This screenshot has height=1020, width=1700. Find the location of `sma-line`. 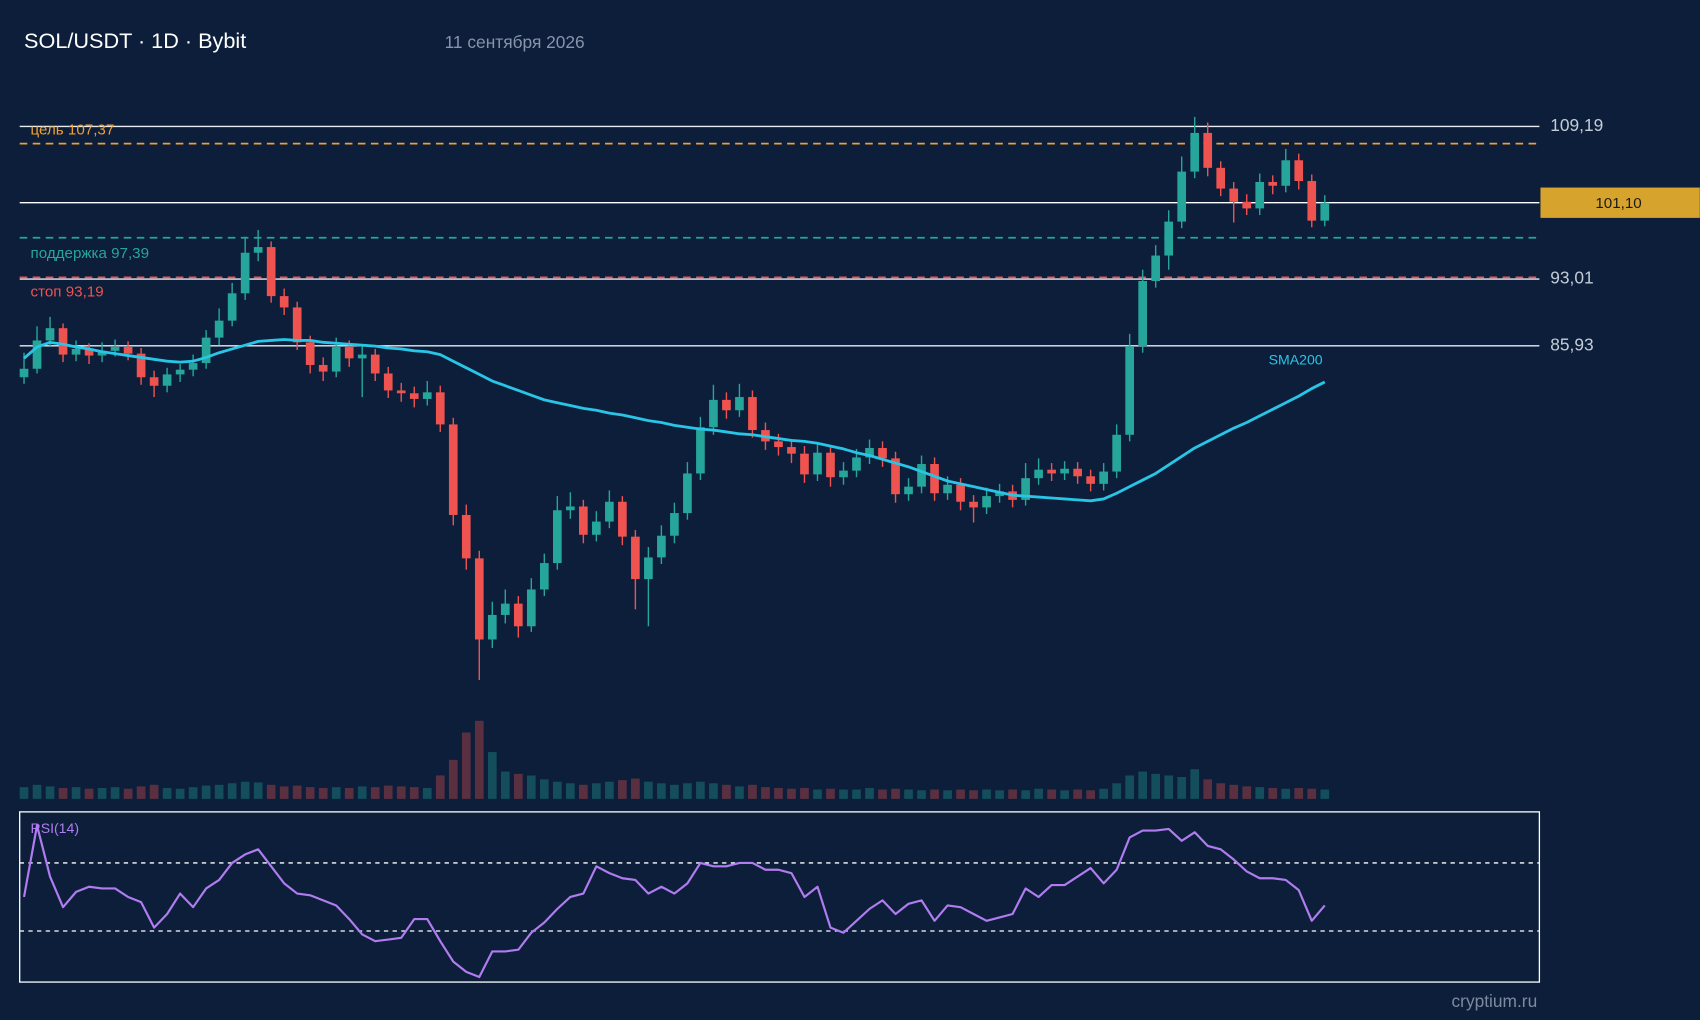

sma-line is located at coordinates (674, 420).